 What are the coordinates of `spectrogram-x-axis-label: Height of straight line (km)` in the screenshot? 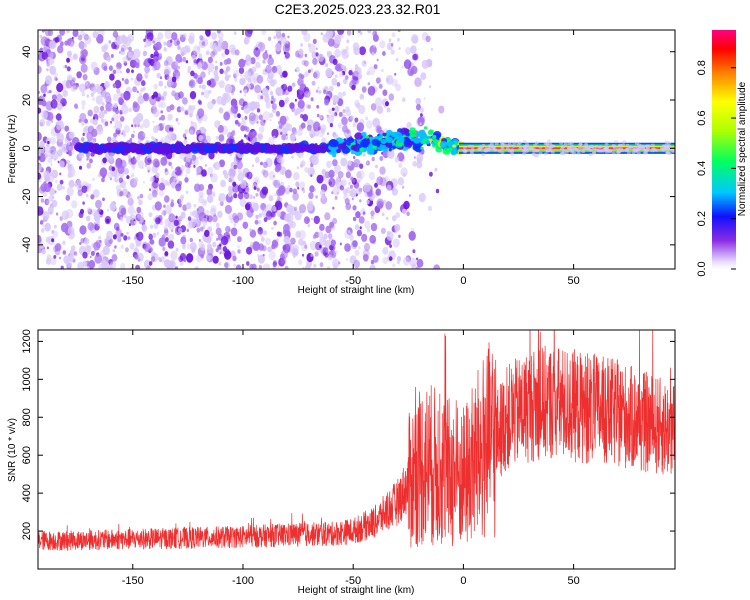 It's located at (356, 290).